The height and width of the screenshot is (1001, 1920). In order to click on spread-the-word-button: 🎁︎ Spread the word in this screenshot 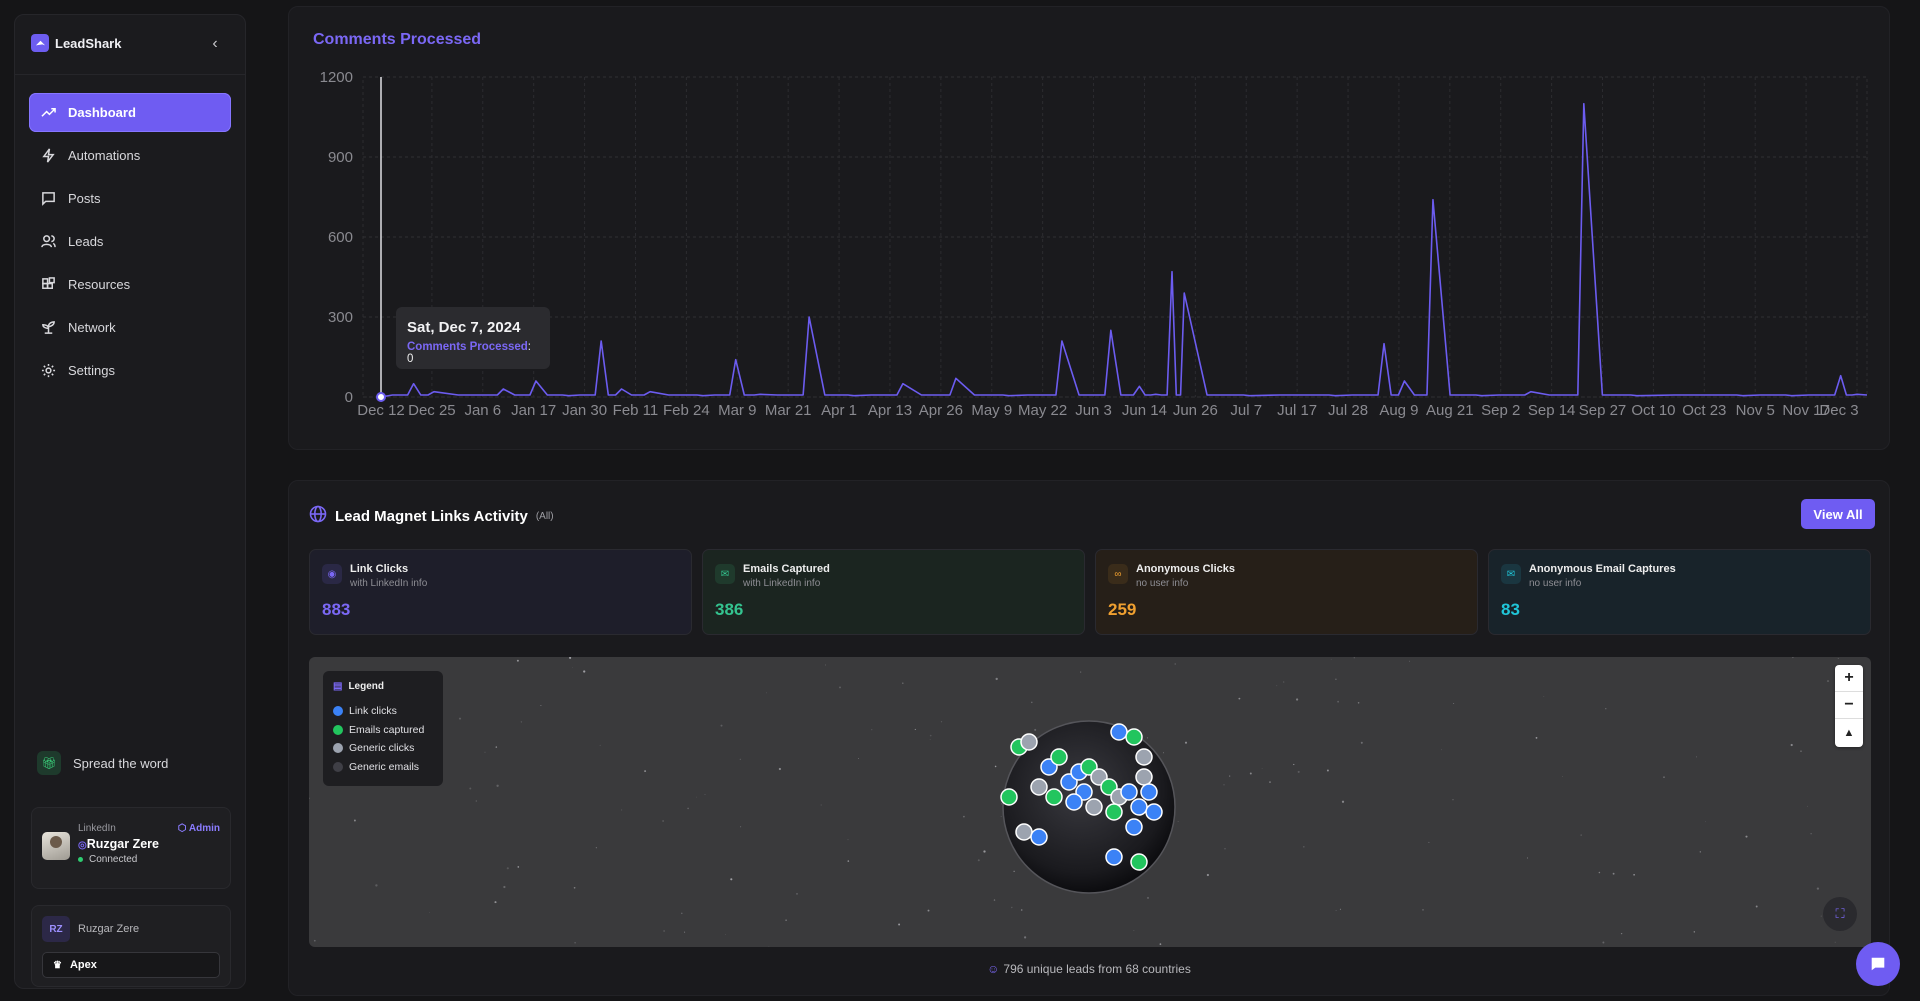, I will do `click(102, 763)`.